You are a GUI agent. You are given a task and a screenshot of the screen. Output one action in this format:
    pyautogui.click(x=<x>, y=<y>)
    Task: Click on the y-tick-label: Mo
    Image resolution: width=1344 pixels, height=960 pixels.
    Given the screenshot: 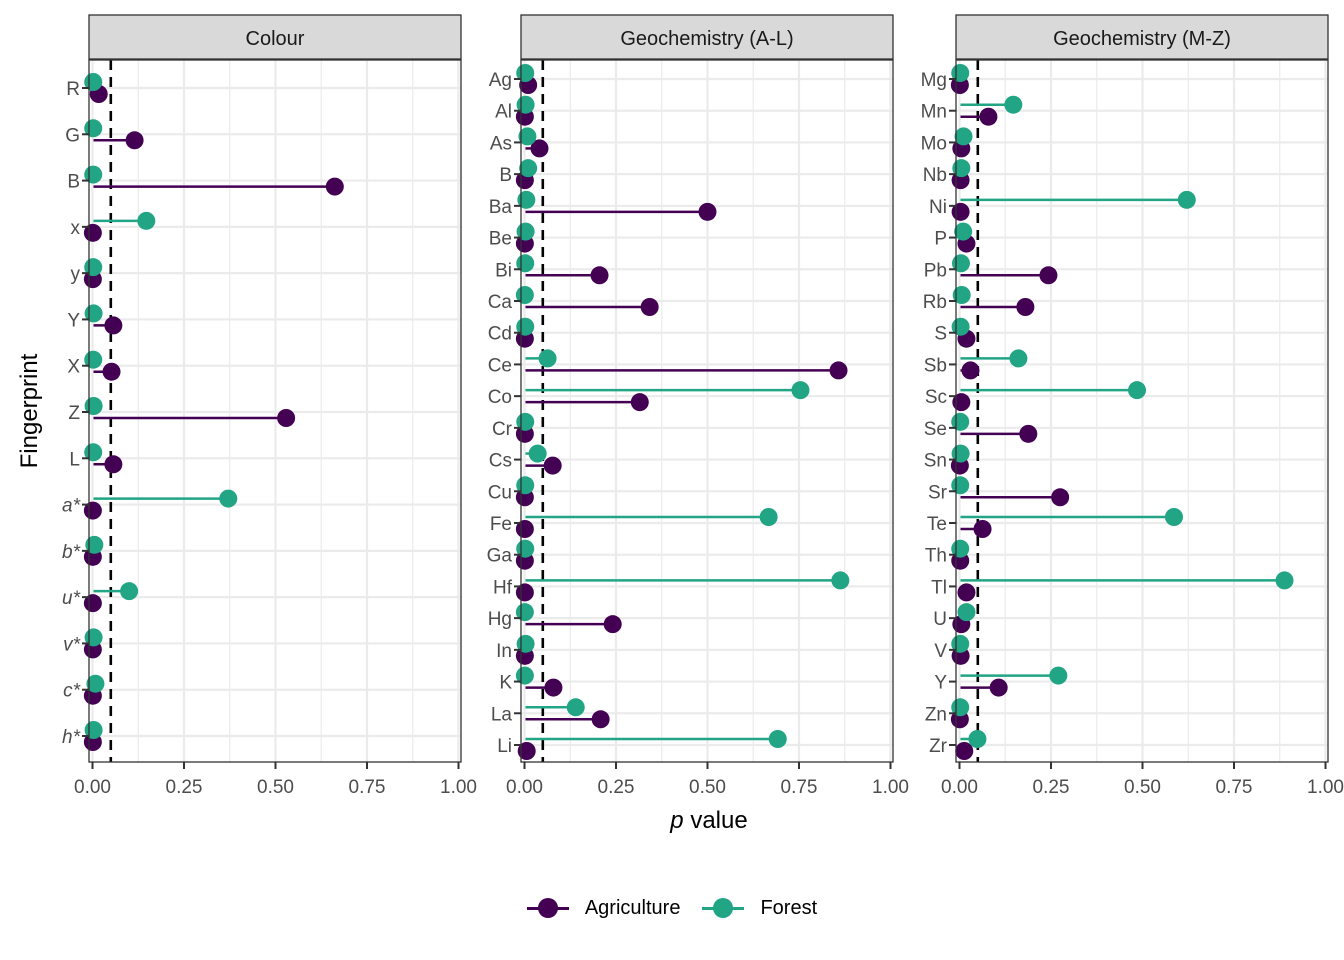 What is the action you would take?
    pyautogui.click(x=934, y=143)
    